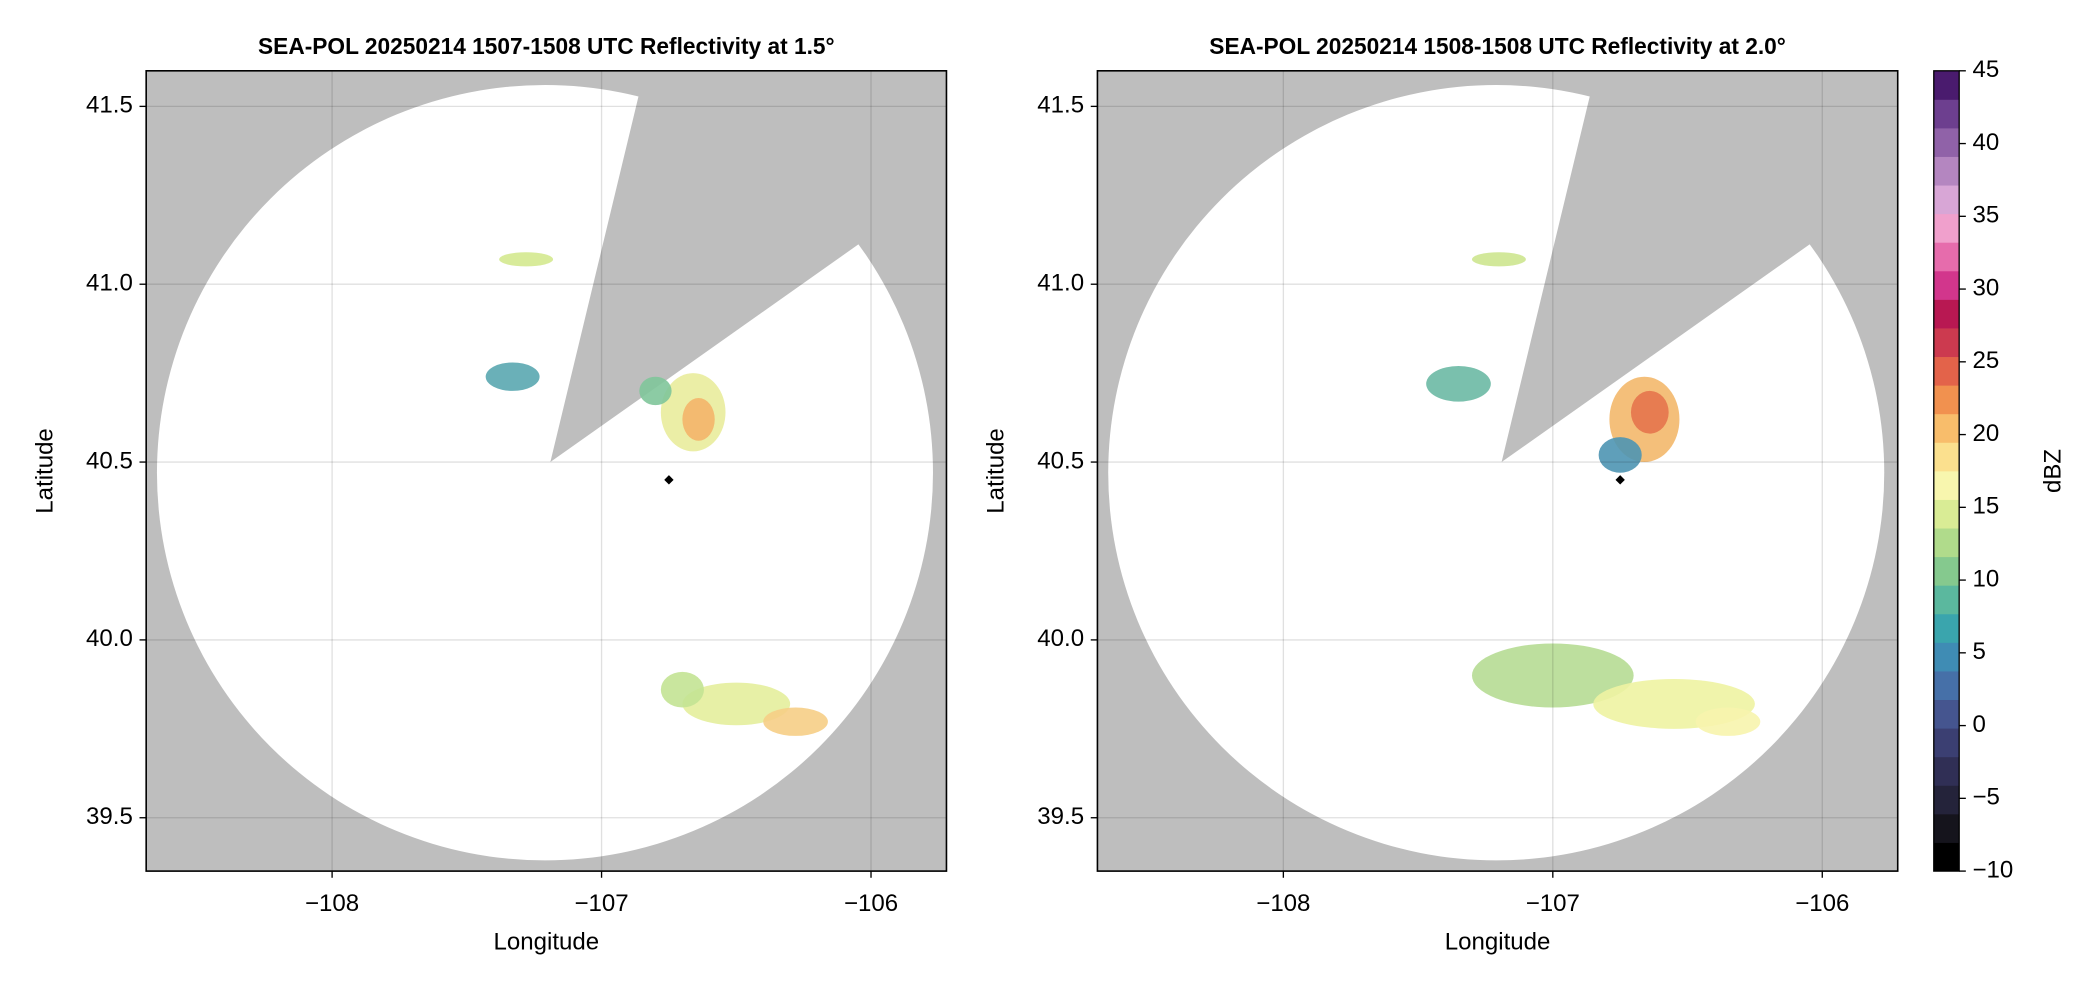 This screenshot has height=990, width=2096. What do you see at coordinates (1986, 215) in the screenshot?
I see `colorbar-tick-label: 35` at bounding box center [1986, 215].